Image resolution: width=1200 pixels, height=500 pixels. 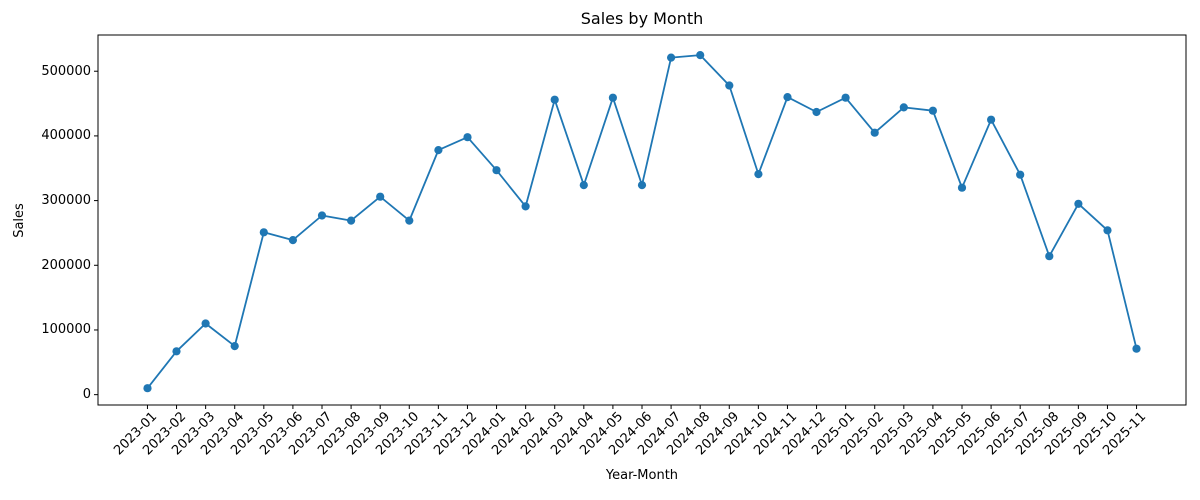 I want to click on y-tick-label: 300000, so click(x=66, y=201).